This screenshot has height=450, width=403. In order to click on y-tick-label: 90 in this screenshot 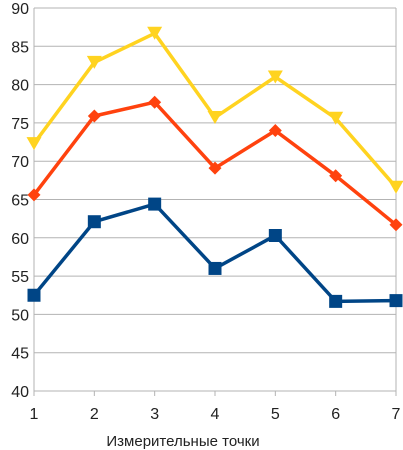, I will do `click(20, 9)`.